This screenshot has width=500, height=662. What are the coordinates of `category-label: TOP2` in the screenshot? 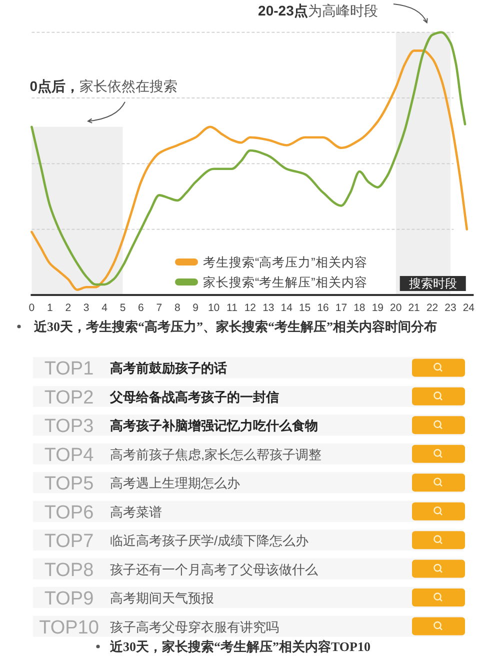 It's located at (69, 397).